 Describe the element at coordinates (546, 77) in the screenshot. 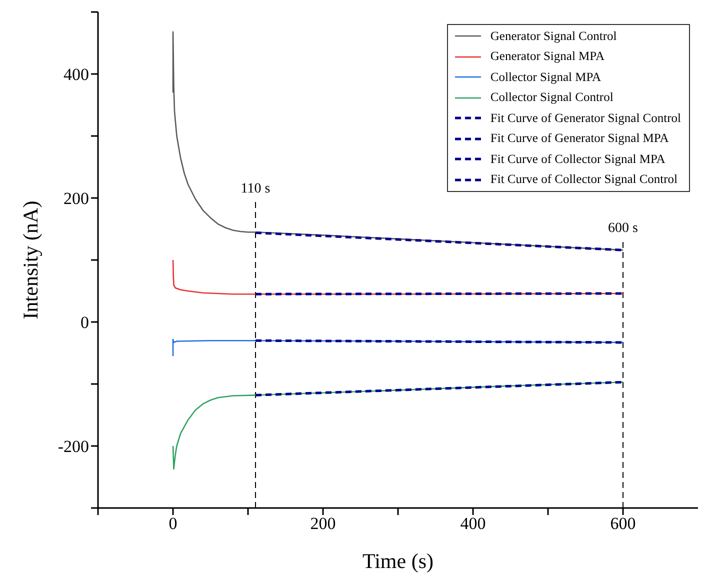

I see `legend-label: Collector Signal MPA` at that location.